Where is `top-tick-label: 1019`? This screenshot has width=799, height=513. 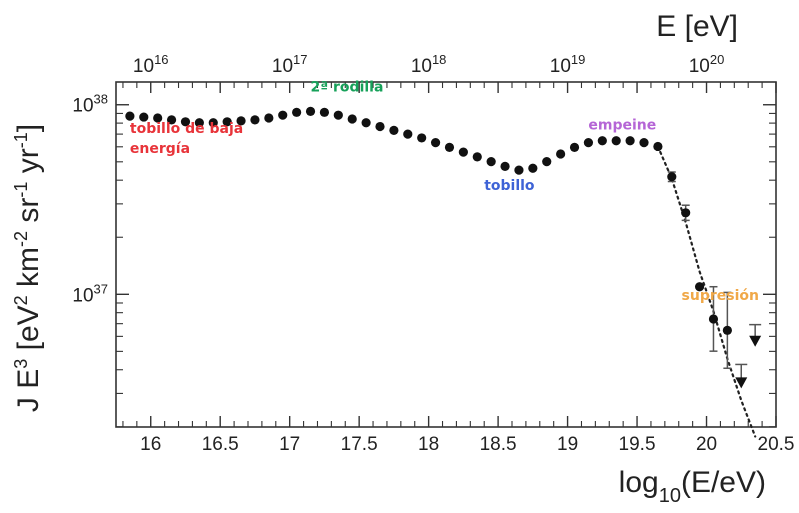
top-tick-label: 1019 is located at coordinates (568, 64).